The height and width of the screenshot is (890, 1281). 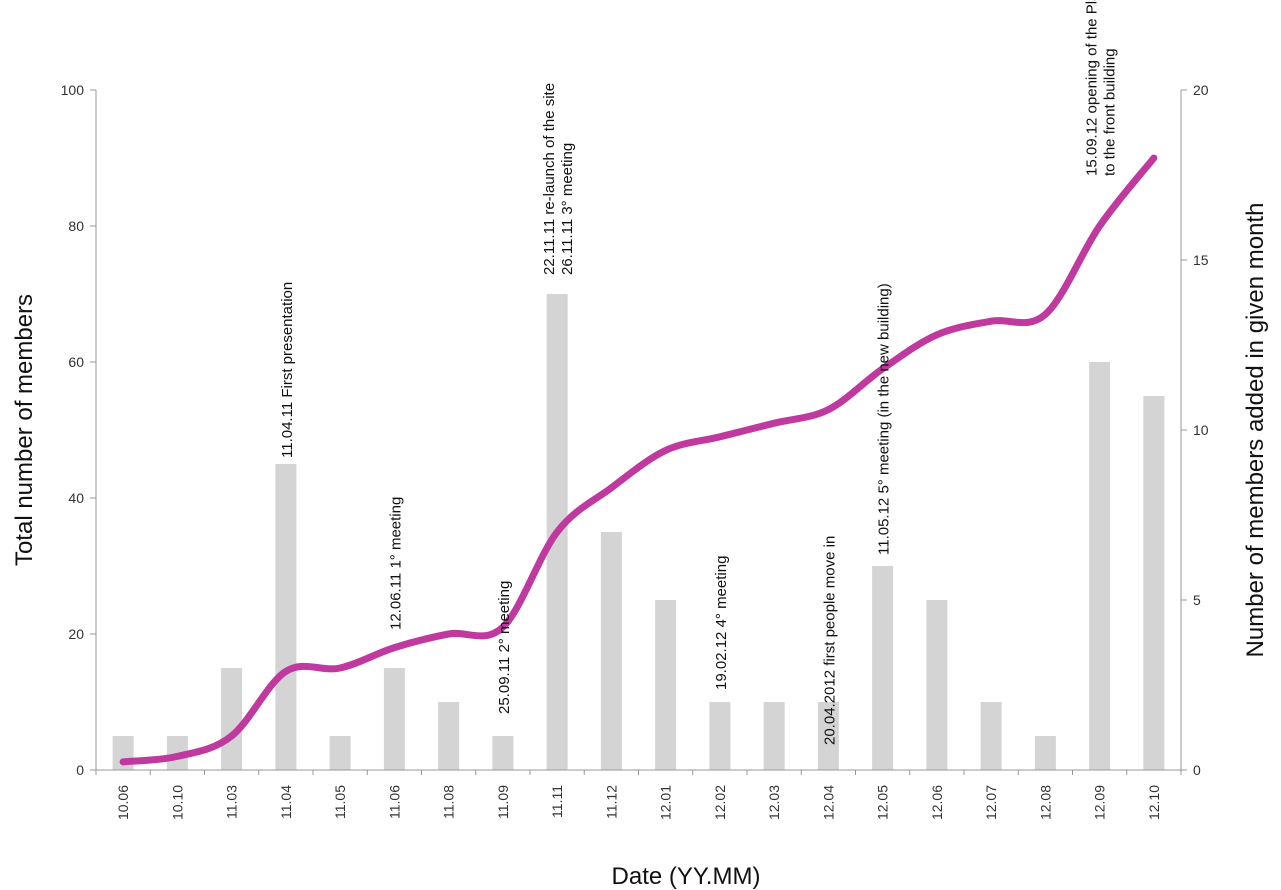 What do you see at coordinates (449, 802) in the screenshot?
I see `x-tick-label: 11.08` at bounding box center [449, 802].